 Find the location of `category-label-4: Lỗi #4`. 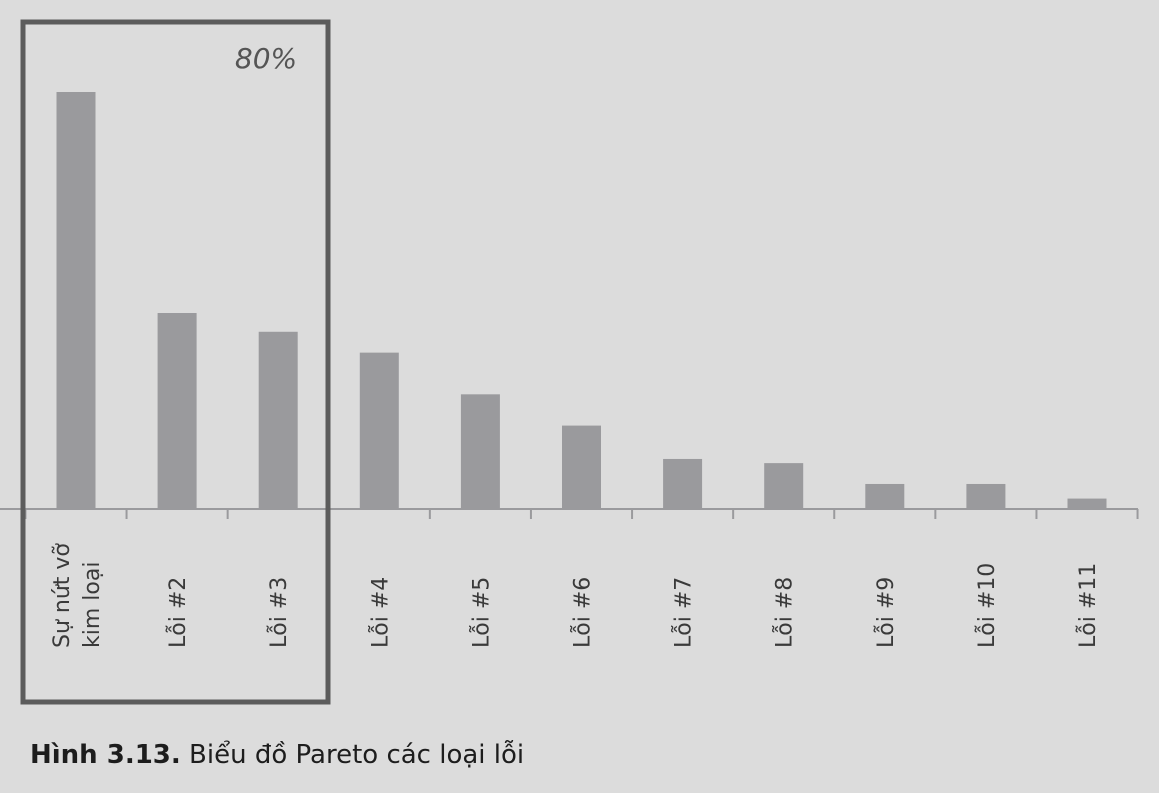

category-label-4: Lỗi #4 is located at coordinates (380, 612).